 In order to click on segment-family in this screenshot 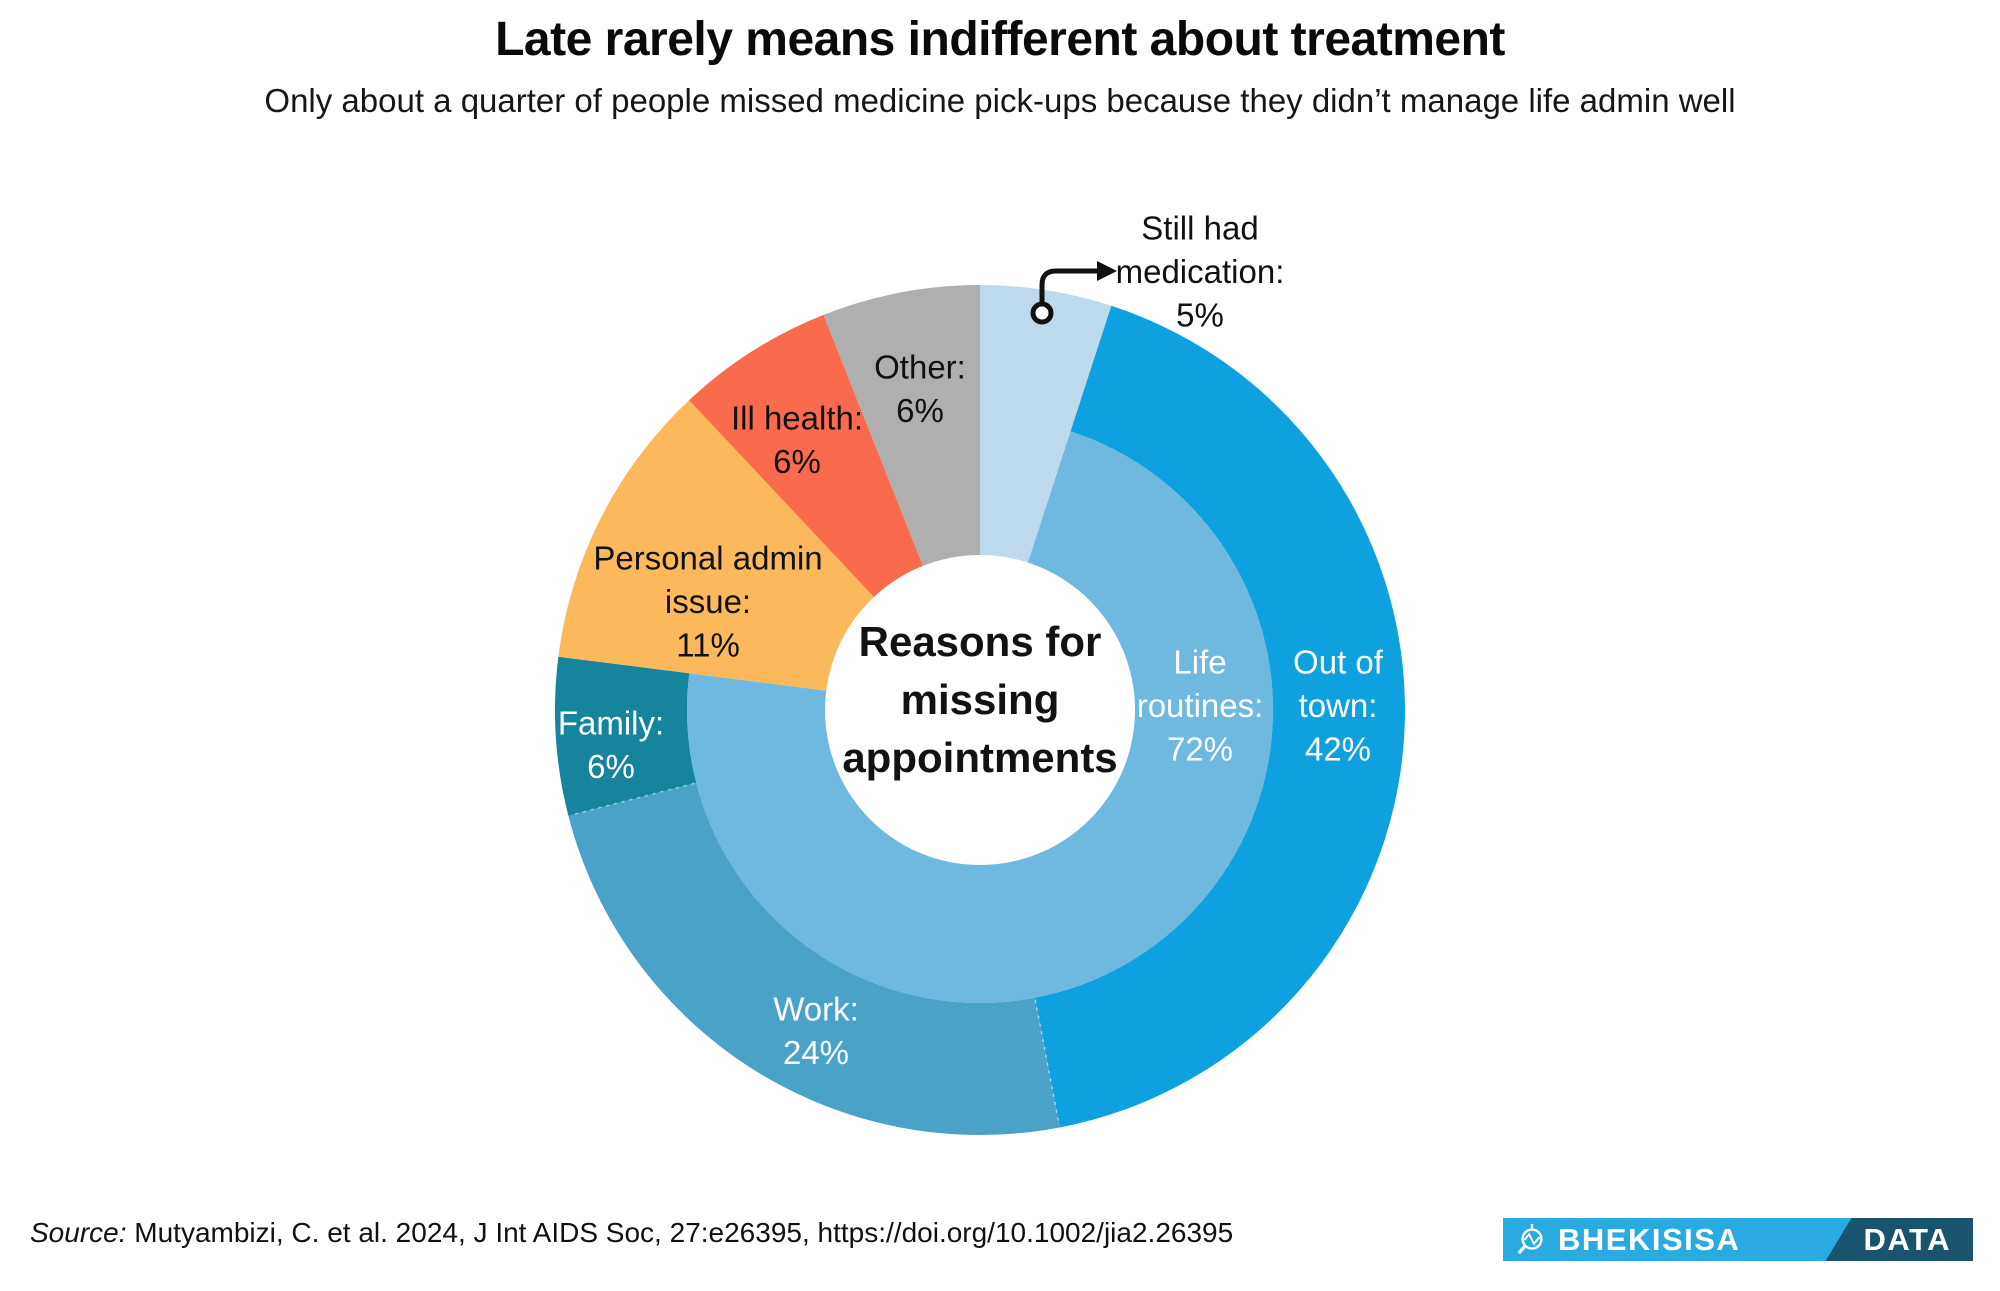, I will do `click(626, 736)`.